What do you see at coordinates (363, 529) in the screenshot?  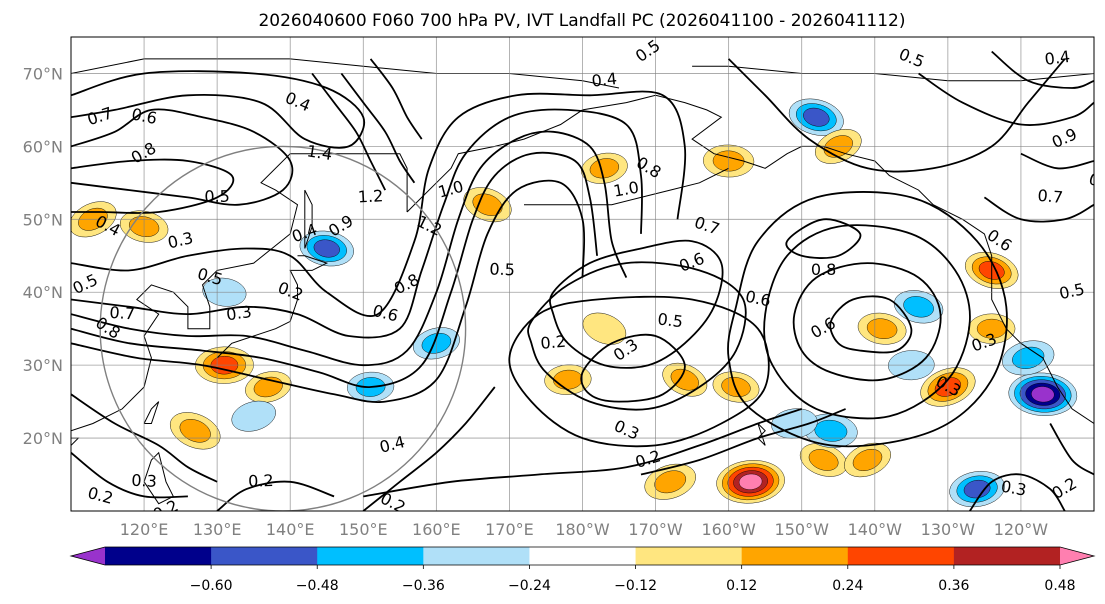 I see `lon-tick-label: 150°E` at bounding box center [363, 529].